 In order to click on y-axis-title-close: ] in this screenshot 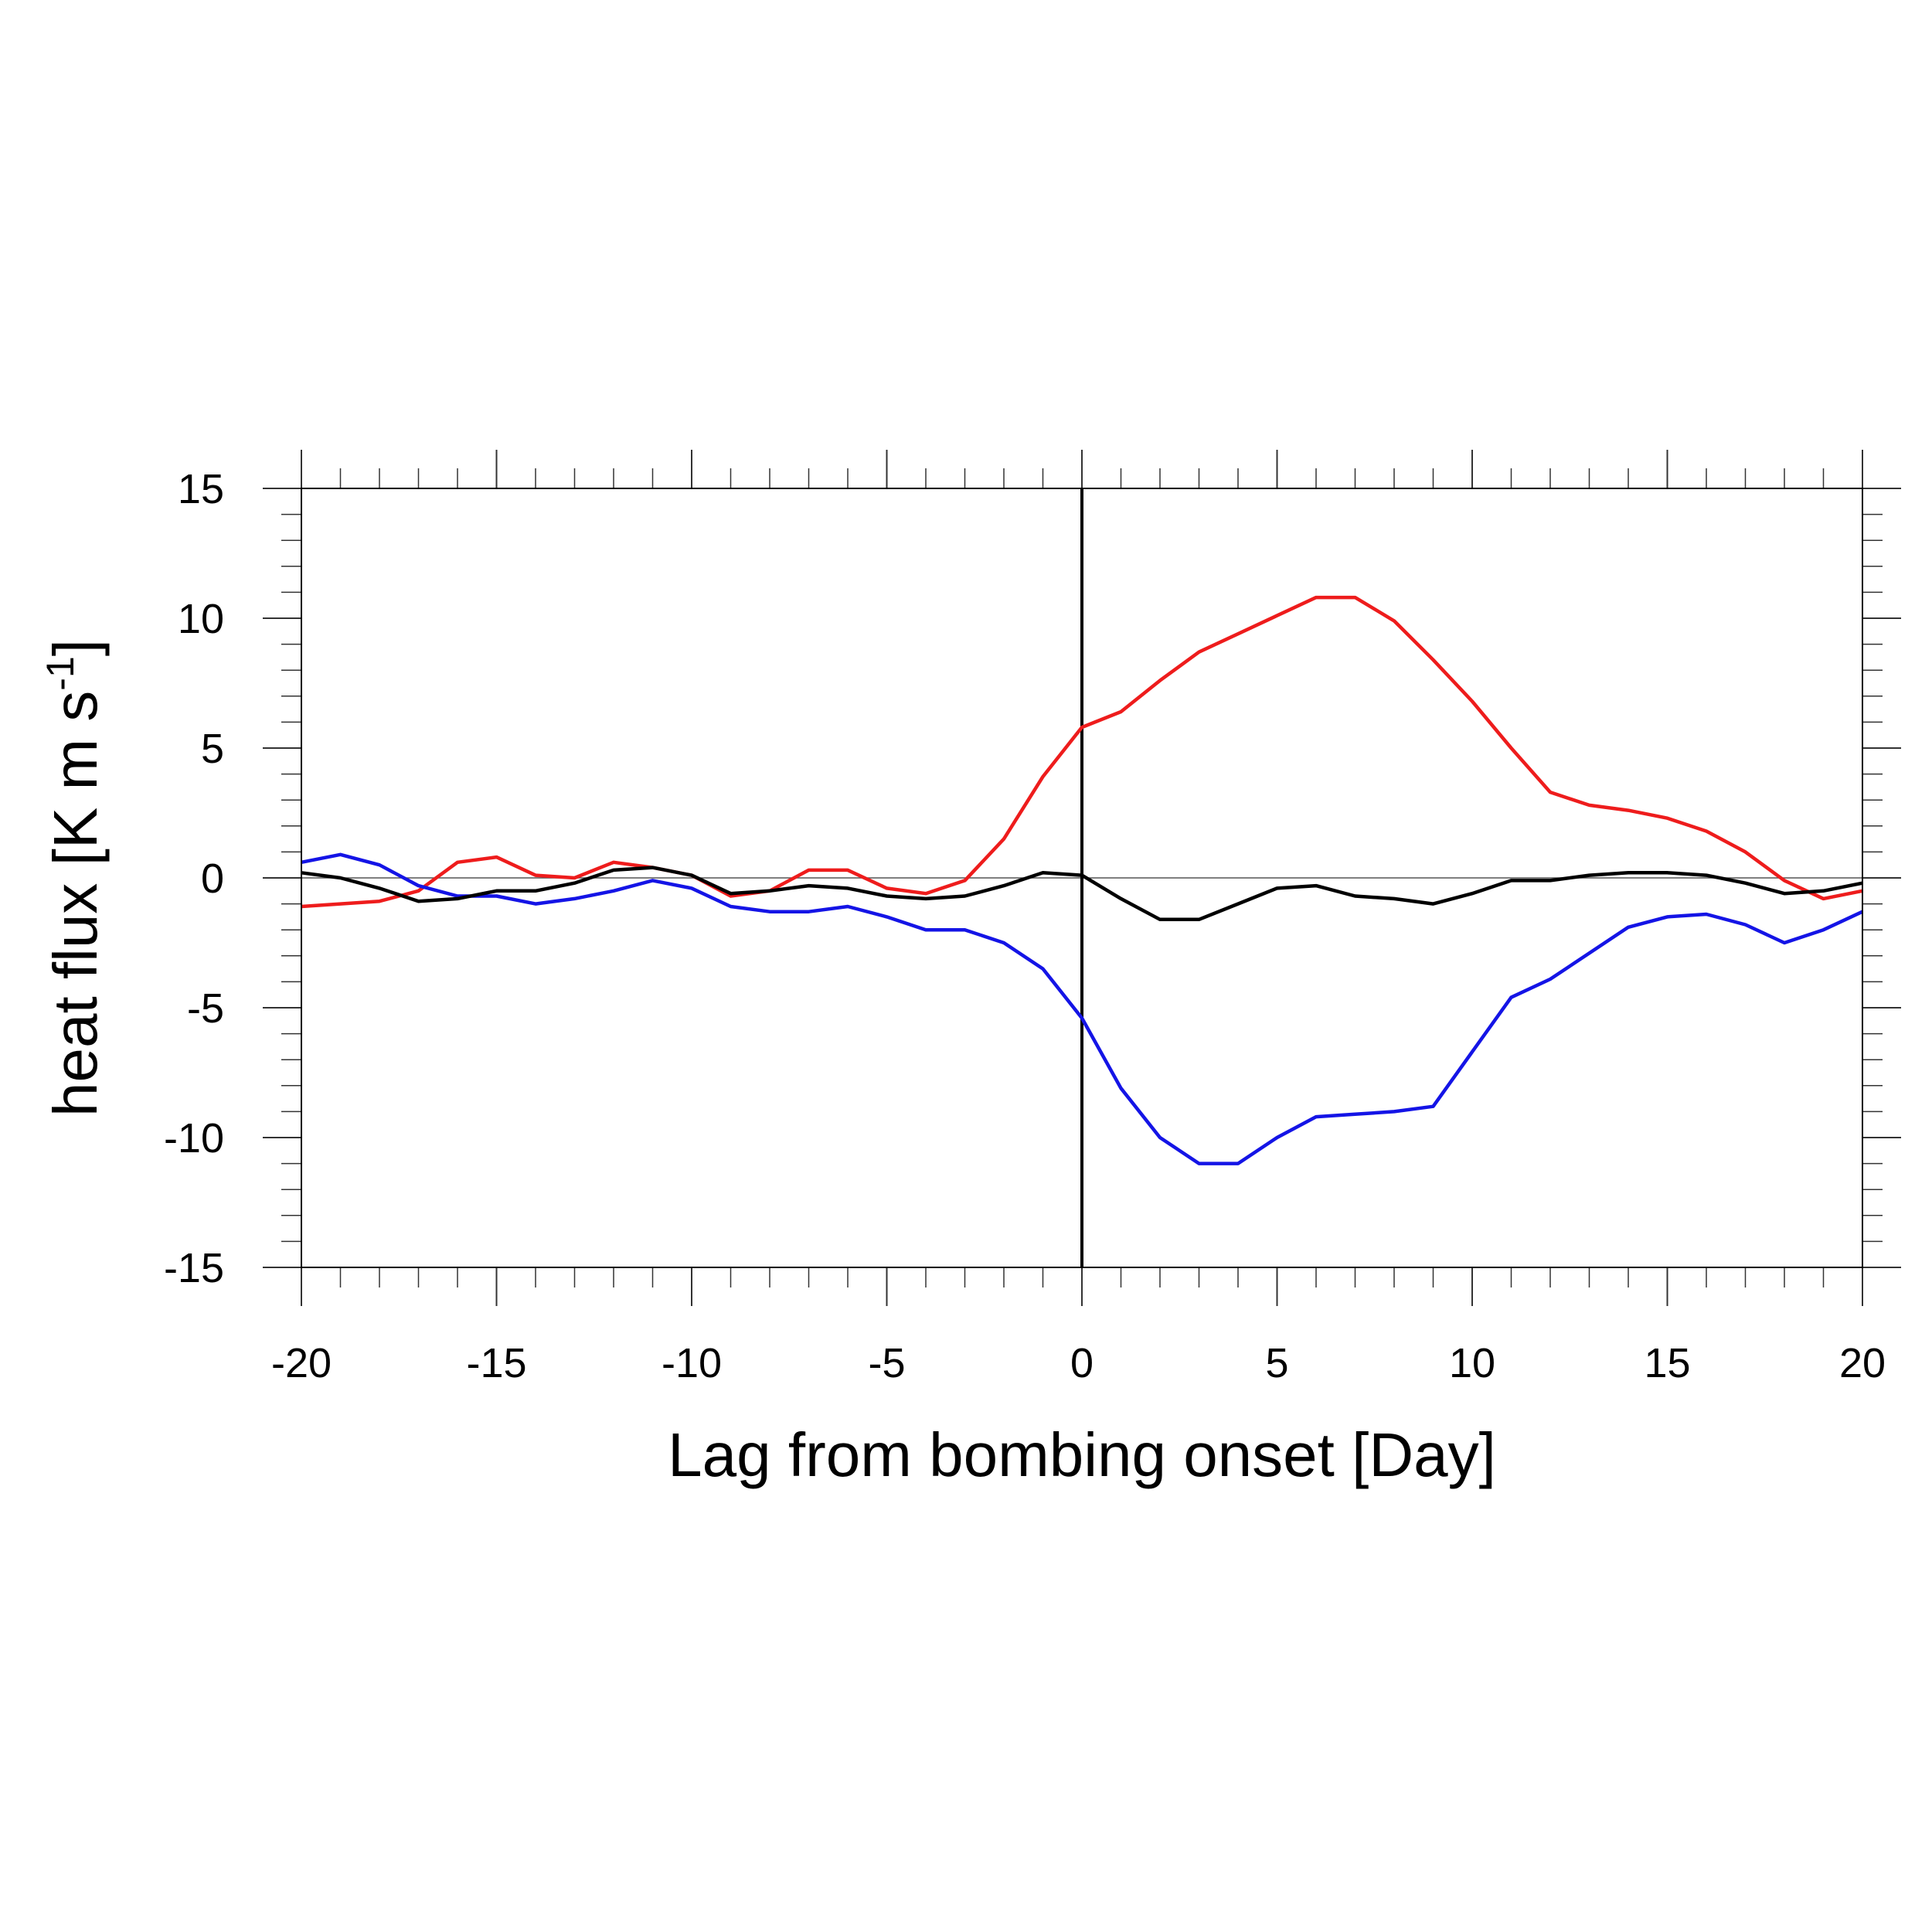, I will do `click(75, 648)`.